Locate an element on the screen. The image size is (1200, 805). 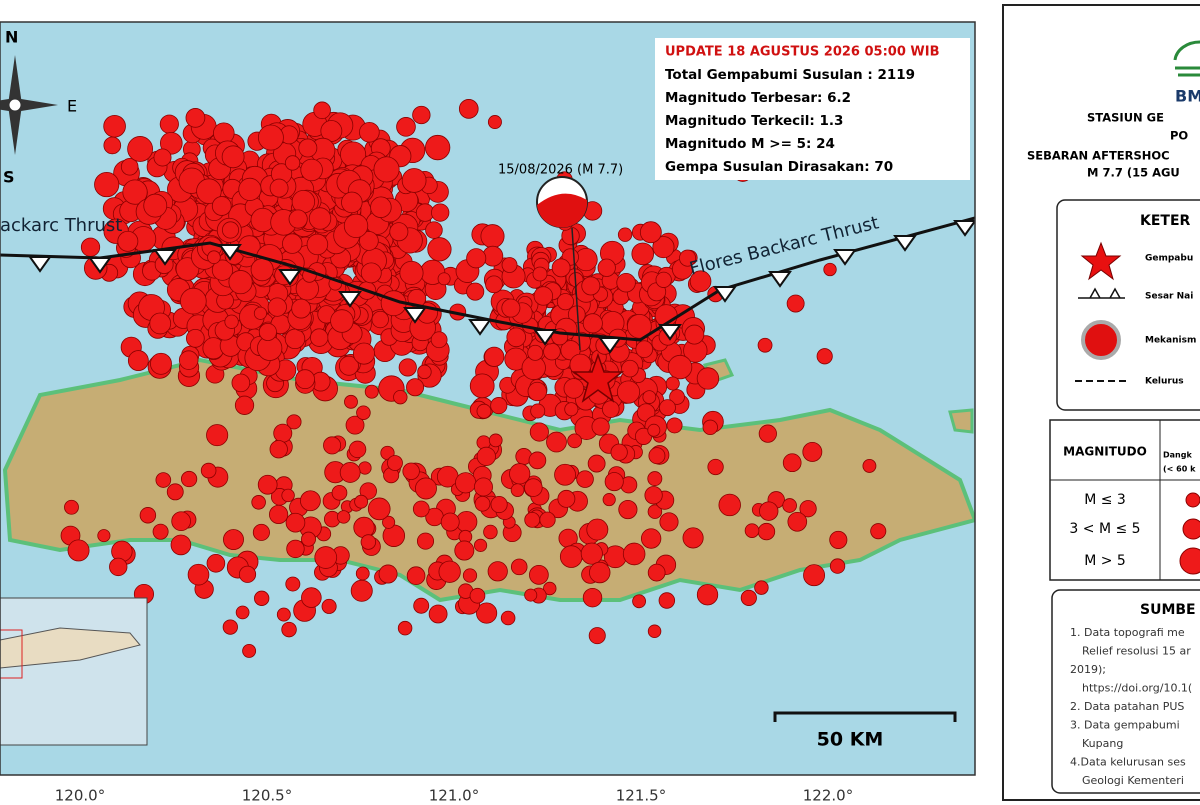
source-line: Kupang is located at coordinates (1102, 743).